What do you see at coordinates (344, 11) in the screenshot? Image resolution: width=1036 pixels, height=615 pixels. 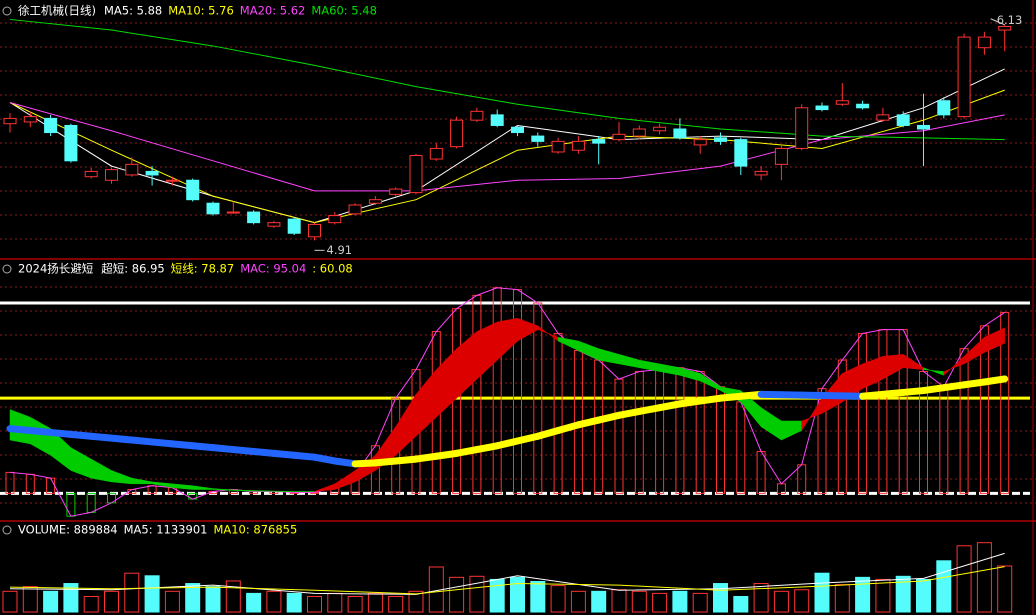 I see `legend-label: MA60: 5.48` at bounding box center [344, 11].